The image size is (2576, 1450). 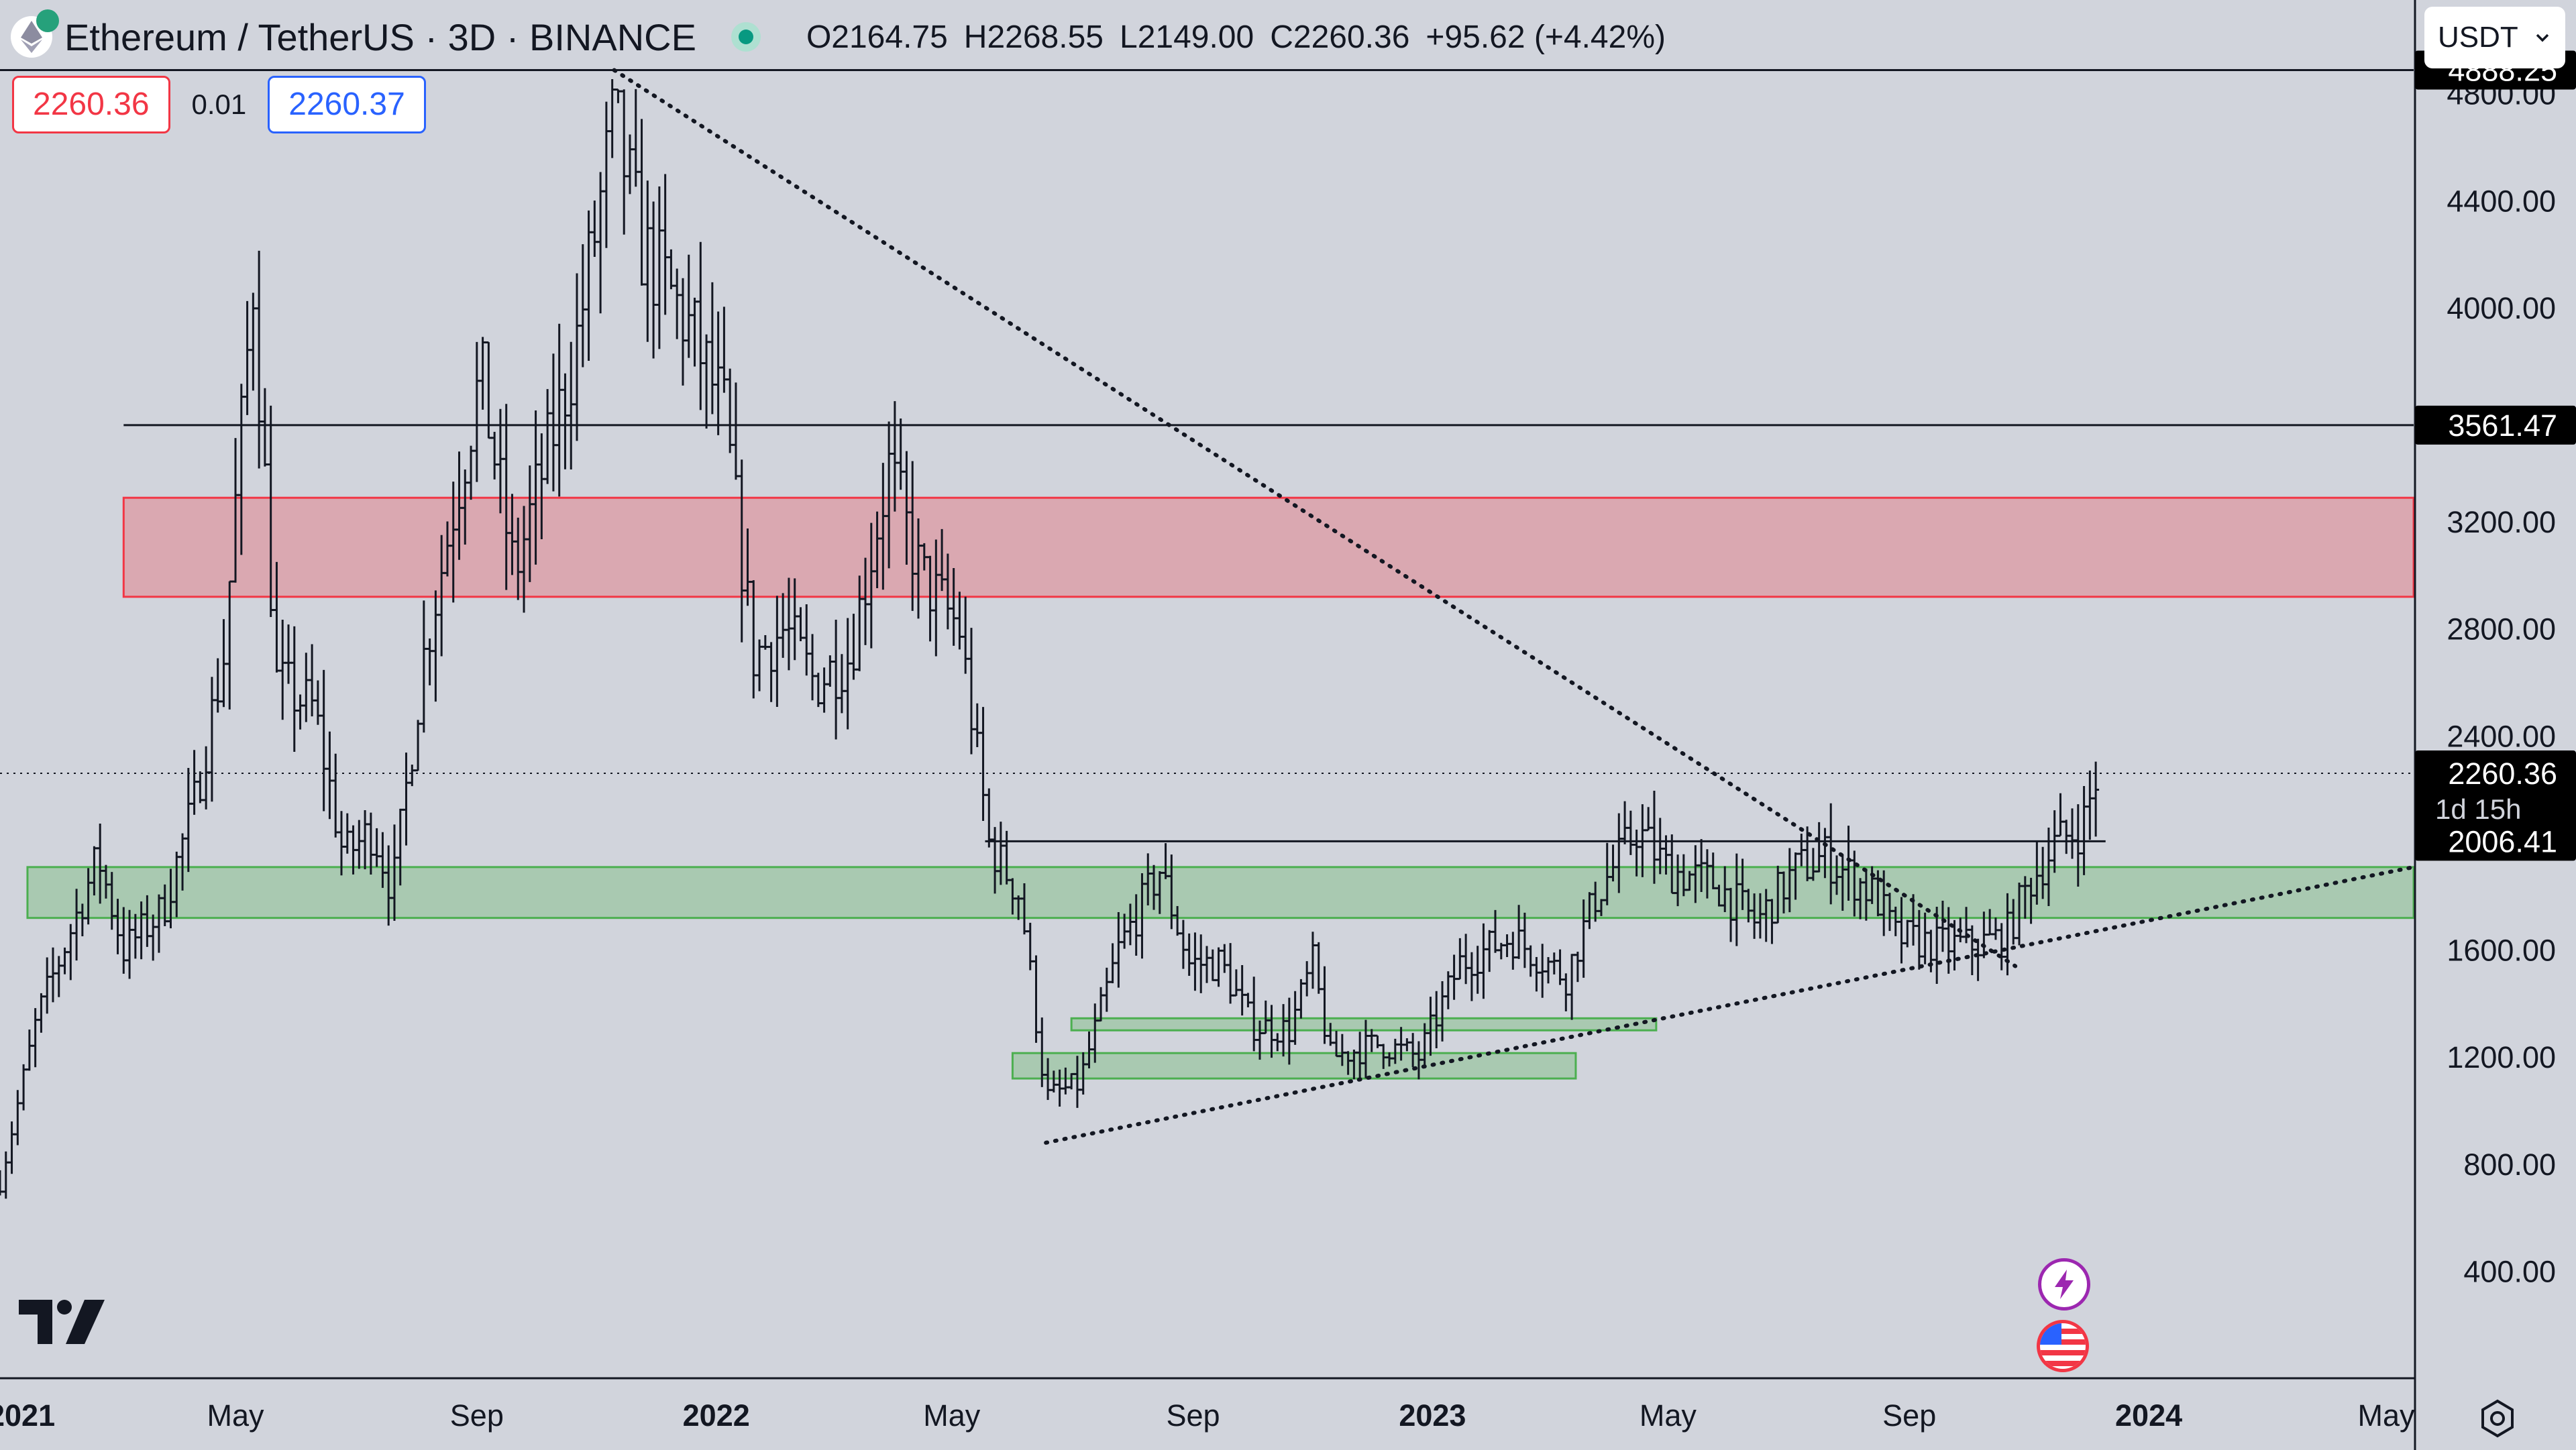 I want to click on ohlc-high: H2268.55, so click(x=1033, y=37).